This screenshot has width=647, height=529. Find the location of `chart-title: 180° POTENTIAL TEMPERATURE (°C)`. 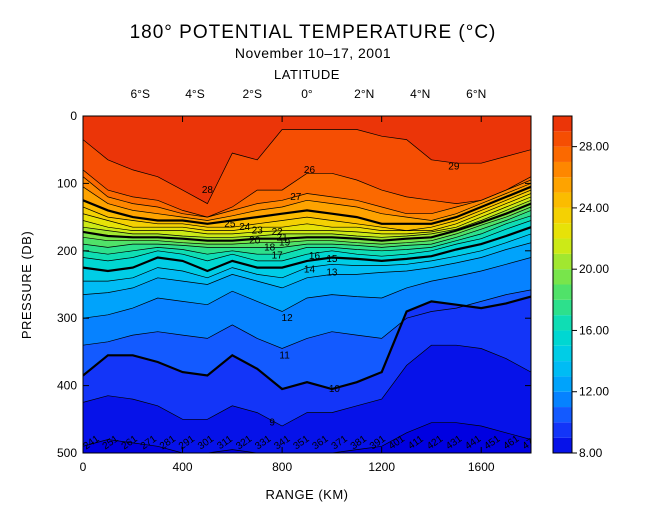

chart-title: 180° POTENTIAL TEMPERATURE (°C) is located at coordinates (313, 32).